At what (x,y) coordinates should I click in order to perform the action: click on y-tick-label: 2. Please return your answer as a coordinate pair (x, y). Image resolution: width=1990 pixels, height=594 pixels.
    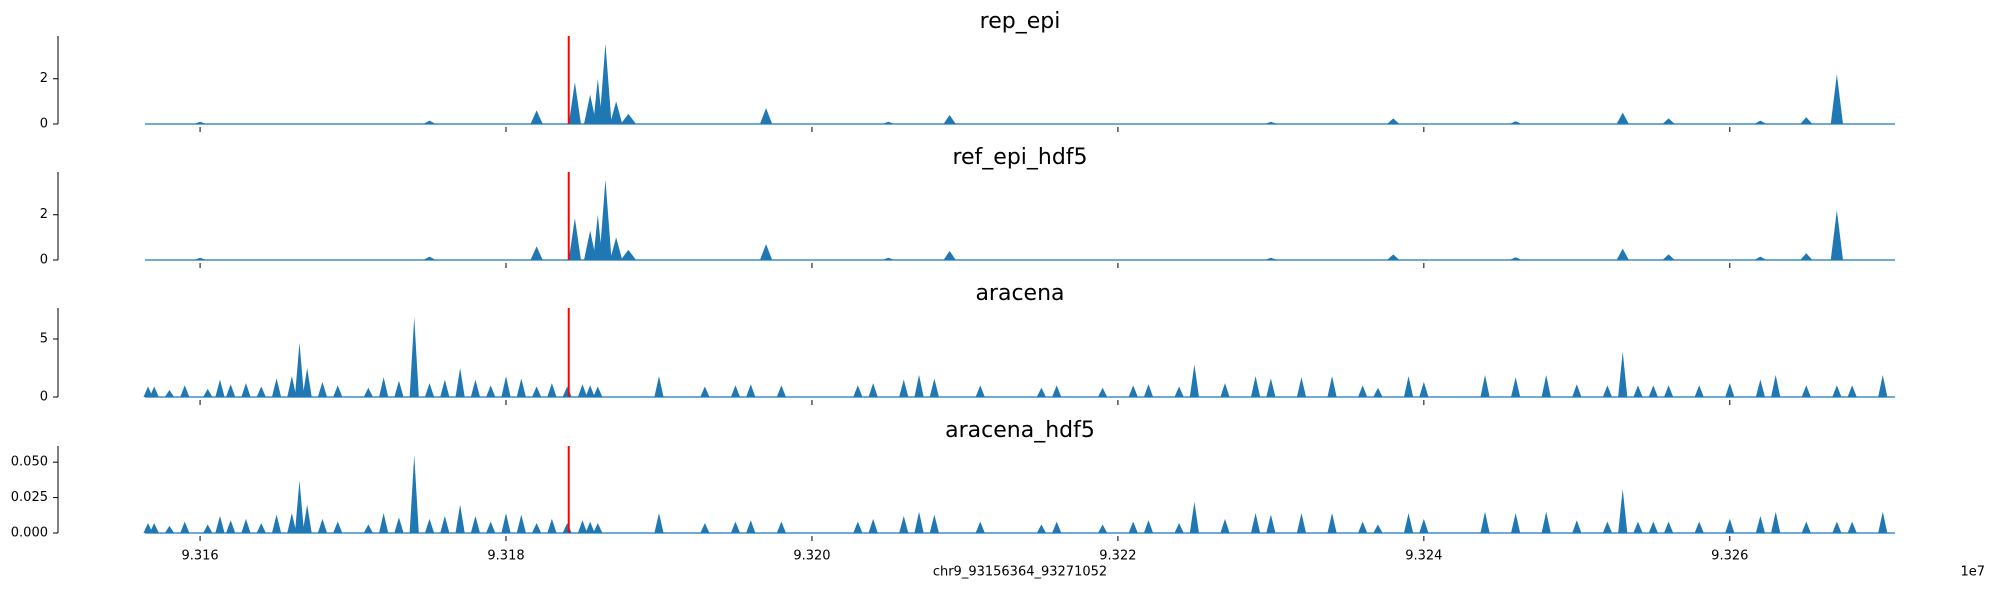
    Looking at the image, I should click on (44, 78).